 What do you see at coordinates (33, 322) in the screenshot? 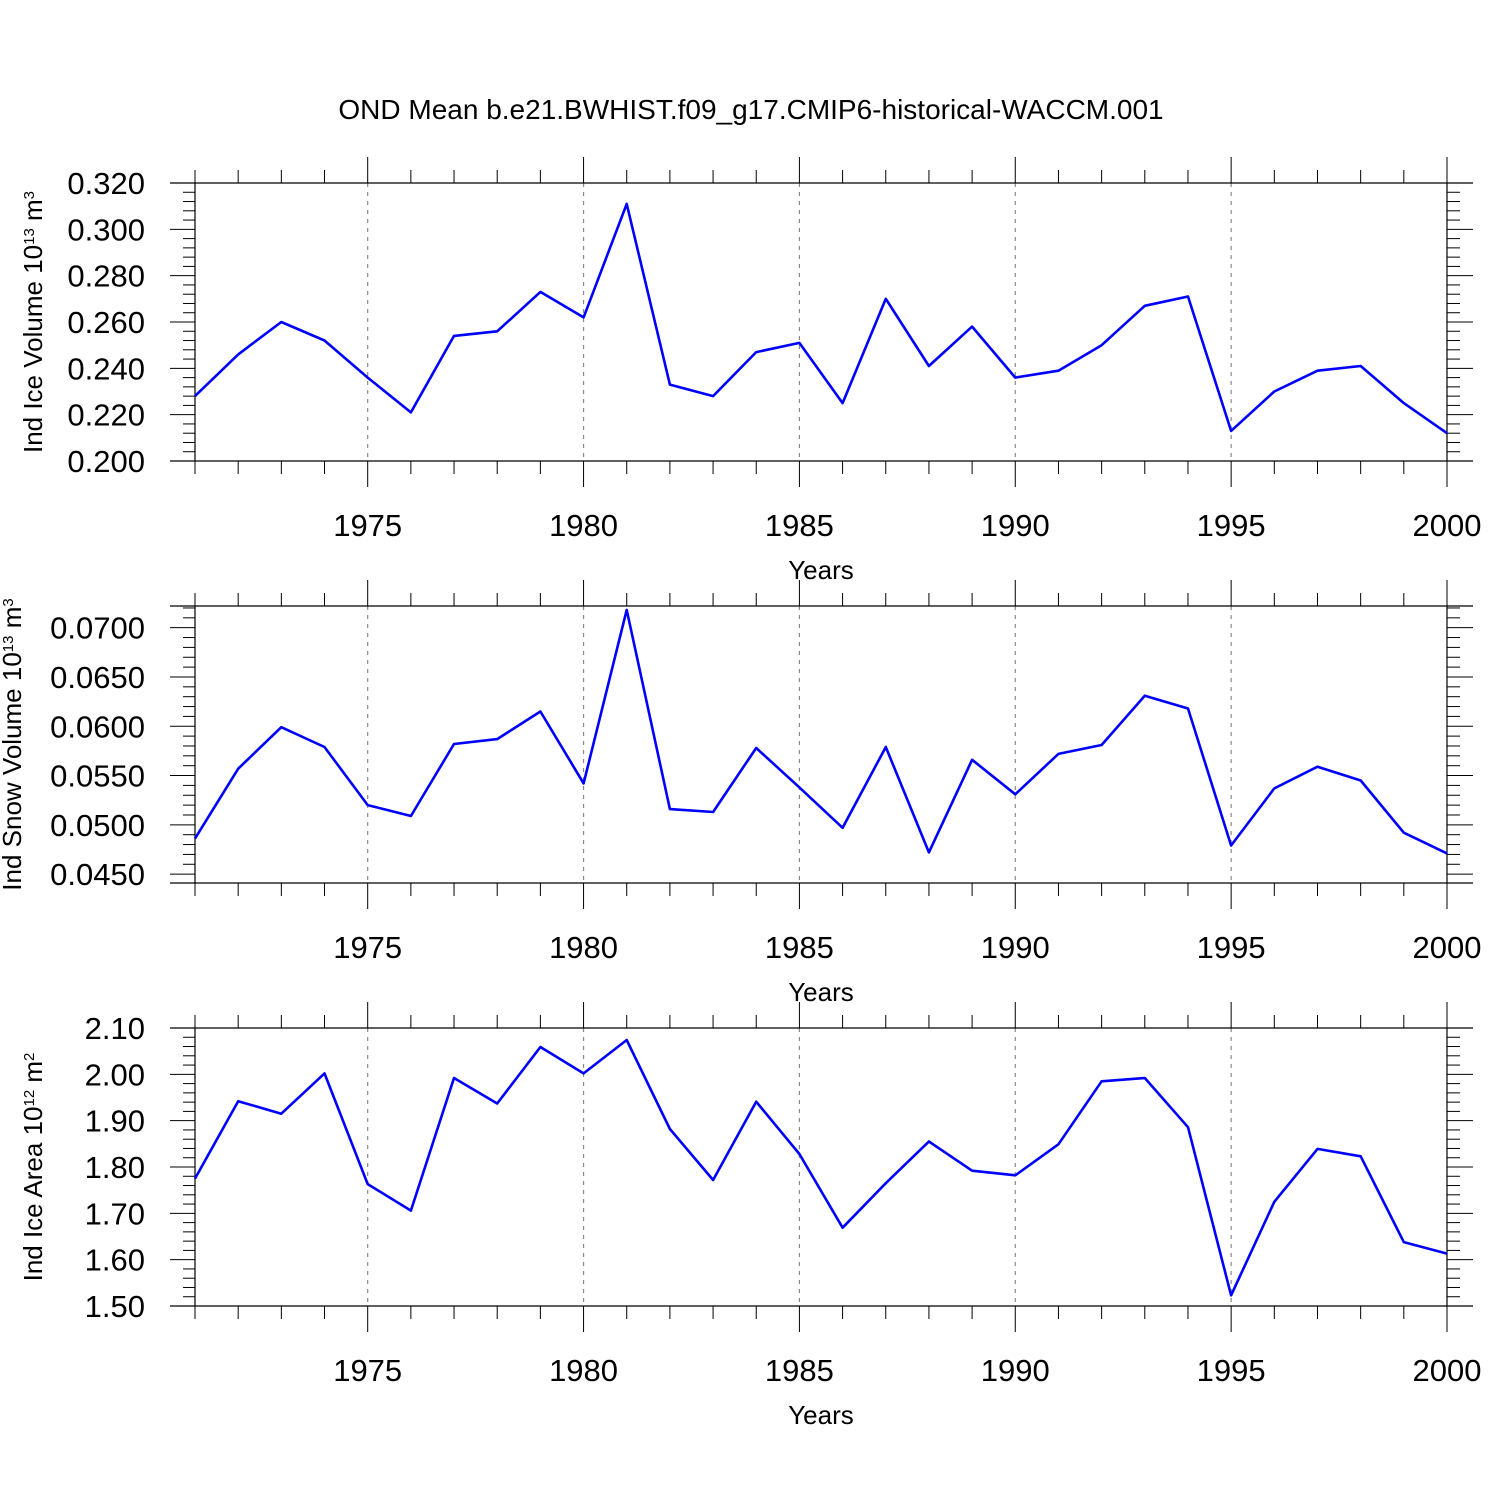
I see `y-axis-title: Ind Ice Volume 1013 m3` at bounding box center [33, 322].